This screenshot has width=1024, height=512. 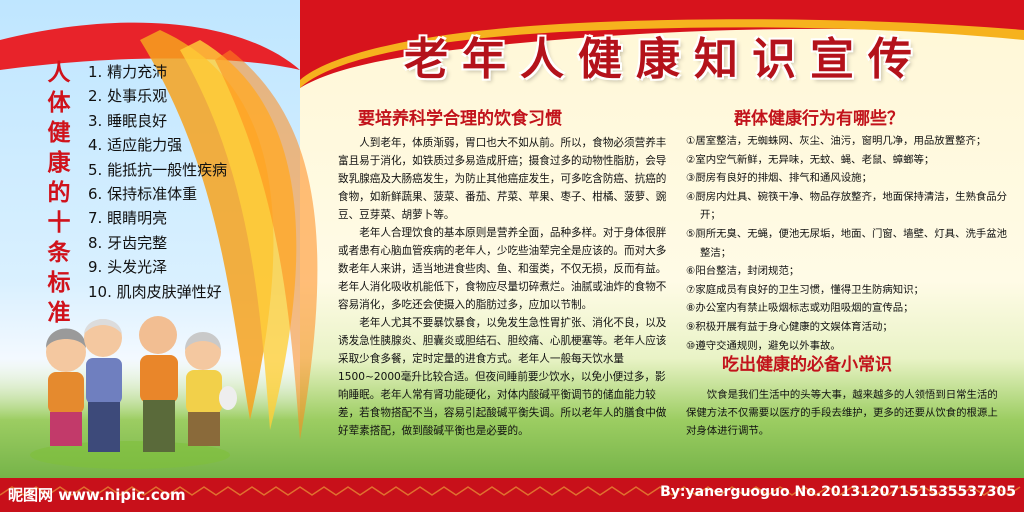 What do you see at coordinates (135, 145) in the screenshot?
I see `standard-item: 4. 适应能力强` at bounding box center [135, 145].